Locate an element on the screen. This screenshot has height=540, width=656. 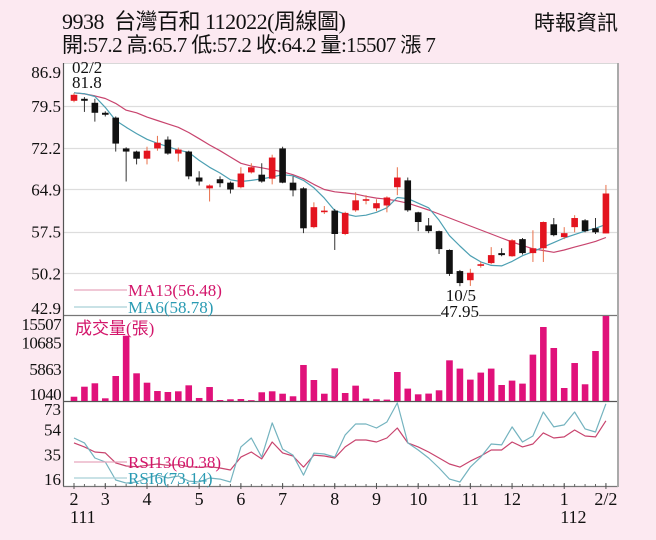
x-year-label: 111 is located at coordinates (83, 517).